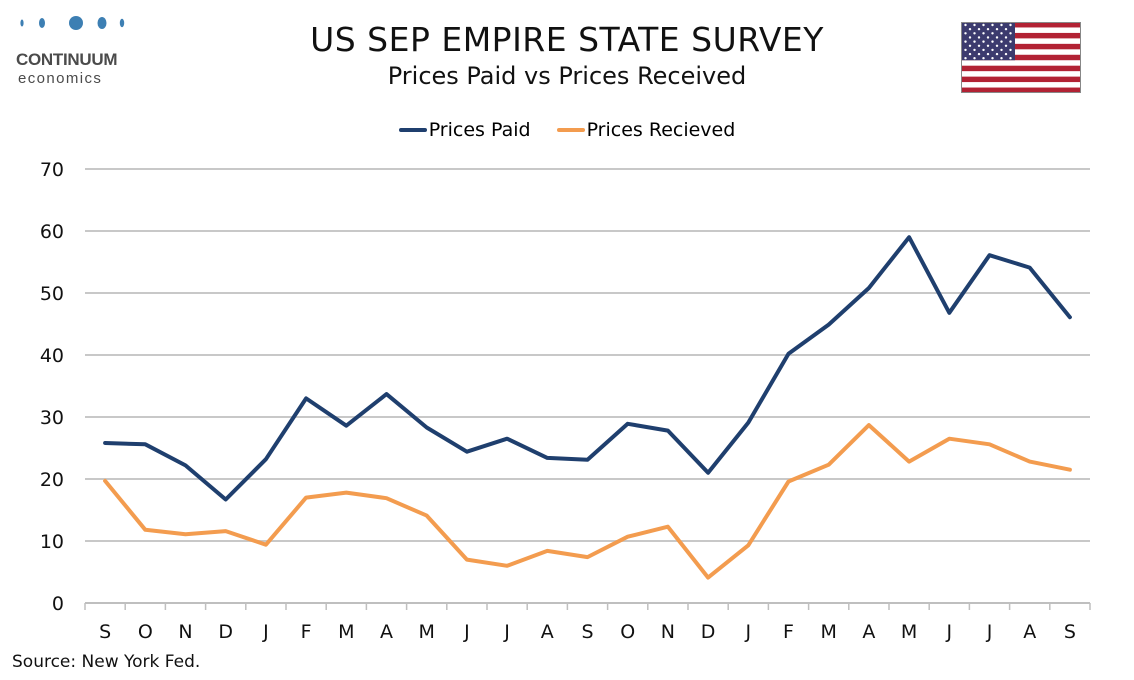  What do you see at coordinates (52, 480) in the screenshot?
I see `y-tick-label: 20` at bounding box center [52, 480].